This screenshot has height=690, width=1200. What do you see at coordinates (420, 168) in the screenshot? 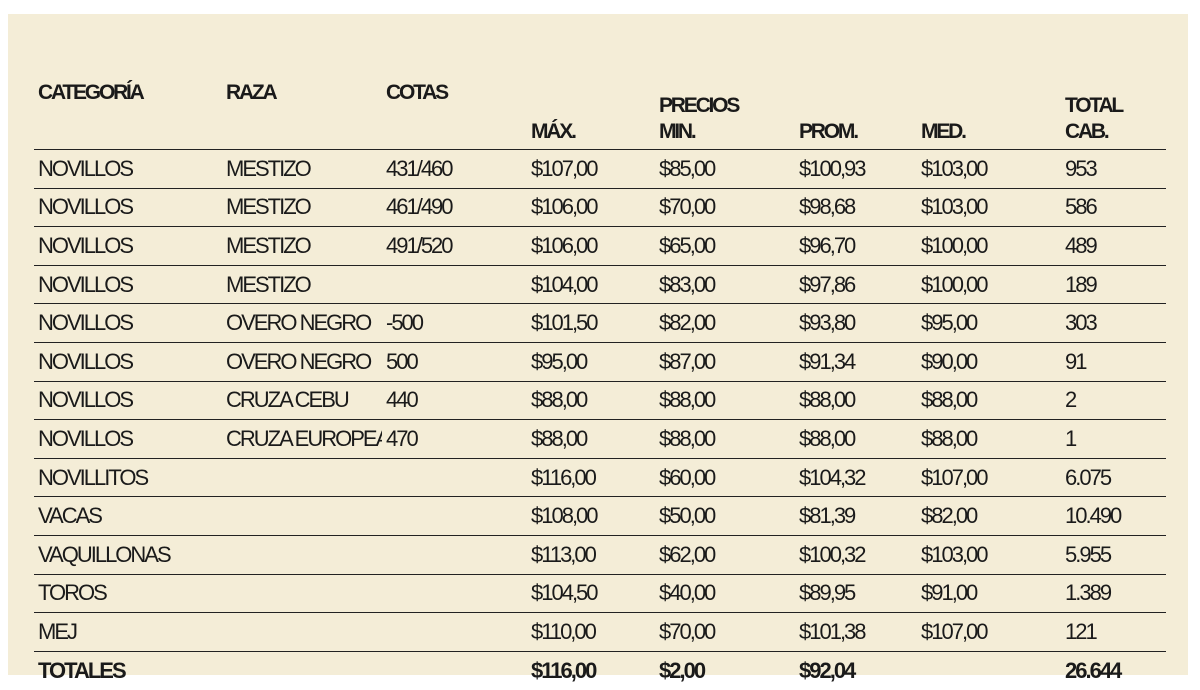
I see `cell-cotas: 431/460` at bounding box center [420, 168].